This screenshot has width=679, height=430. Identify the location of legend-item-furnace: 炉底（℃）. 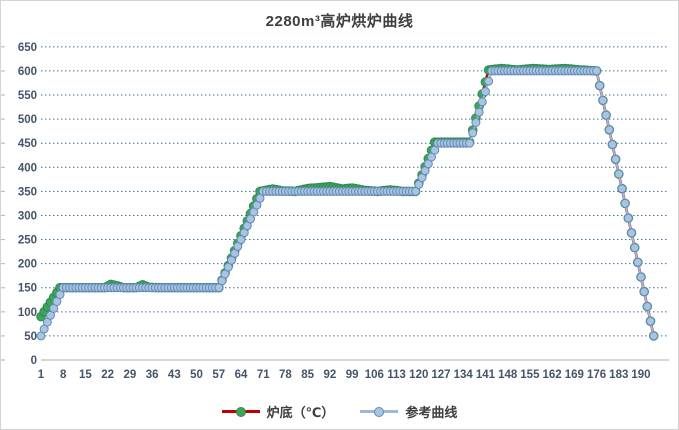
(278, 411).